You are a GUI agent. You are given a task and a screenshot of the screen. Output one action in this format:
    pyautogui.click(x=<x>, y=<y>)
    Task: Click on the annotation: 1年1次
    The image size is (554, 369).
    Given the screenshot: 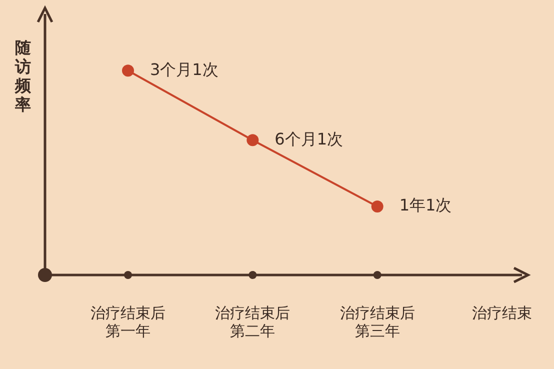 What is the action you would take?
    pyautogui.click(x=425, y=205)
    